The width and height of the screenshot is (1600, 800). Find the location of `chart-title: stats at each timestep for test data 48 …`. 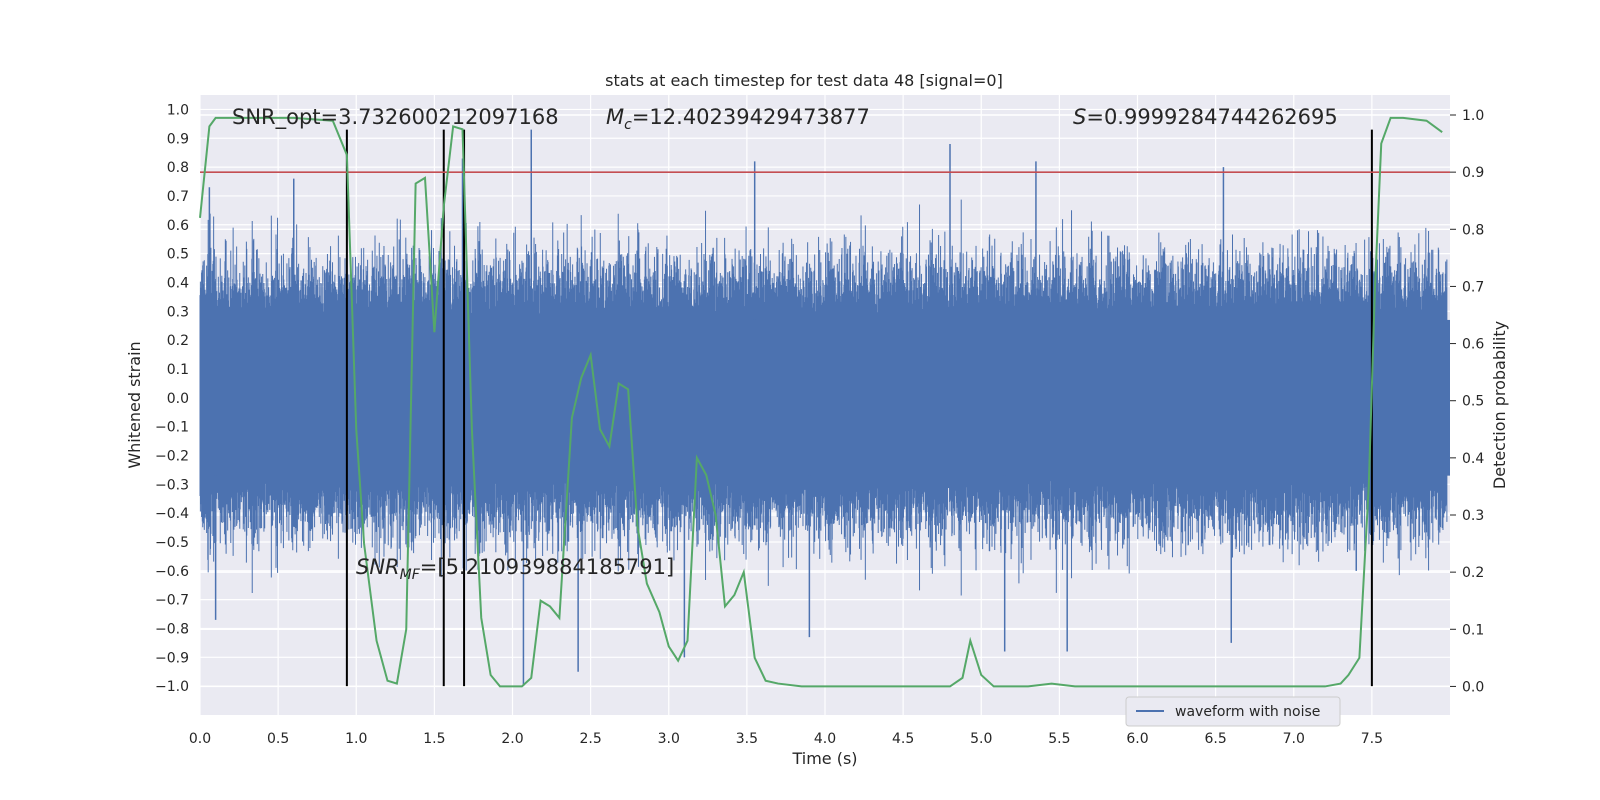

chart-title: stats at each timestep for test data 48 … is located at coordinates (804, 80).